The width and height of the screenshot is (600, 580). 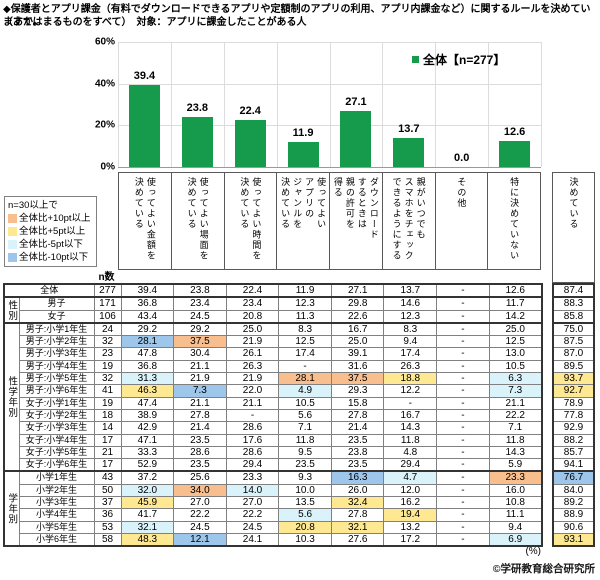 I want to click on n-cell: 21, so click(x=107, y=452).